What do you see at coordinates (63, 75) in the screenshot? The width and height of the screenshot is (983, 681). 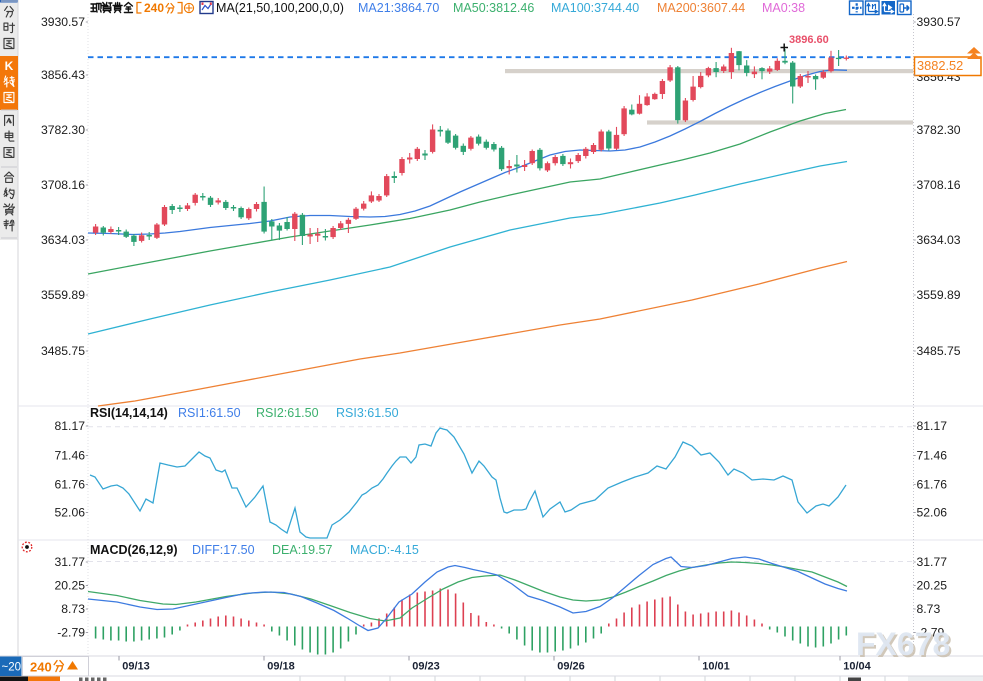 I see `svg-text: 3856.43` at bounding box center [63, 75].